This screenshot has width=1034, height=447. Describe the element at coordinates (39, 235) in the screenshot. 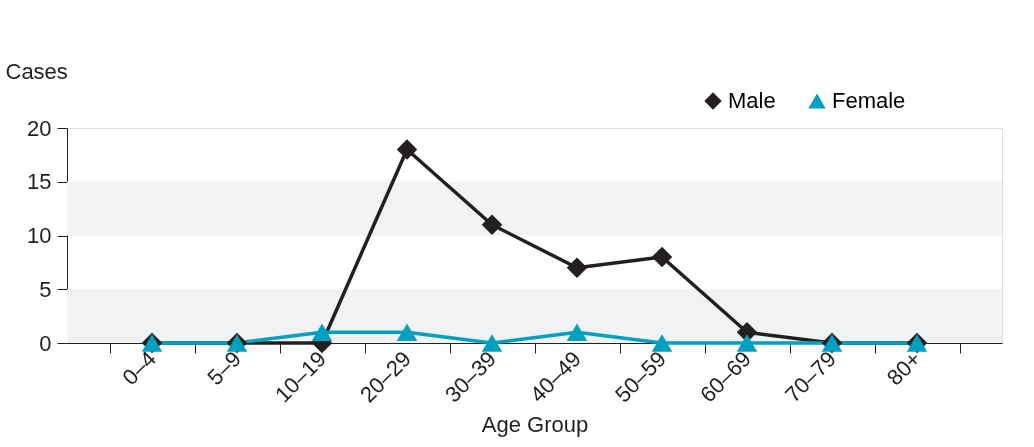

I see `y-tick-label: 10` at that location.